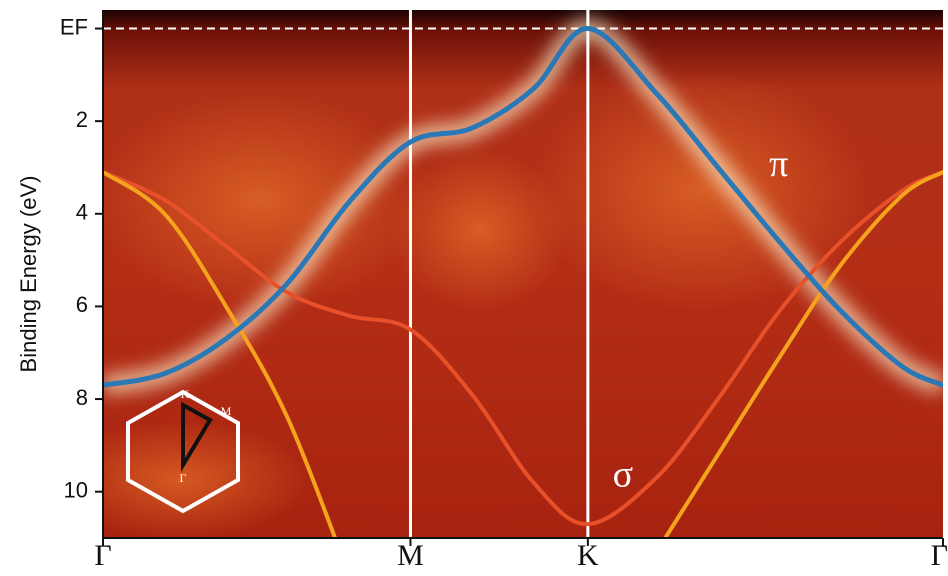 The height and width of the screenshot is (576, 948). What do you see at coordinates (183, 478) in the screenshot?
I see `inset-label: Γ` at bounding box center [183, 478].